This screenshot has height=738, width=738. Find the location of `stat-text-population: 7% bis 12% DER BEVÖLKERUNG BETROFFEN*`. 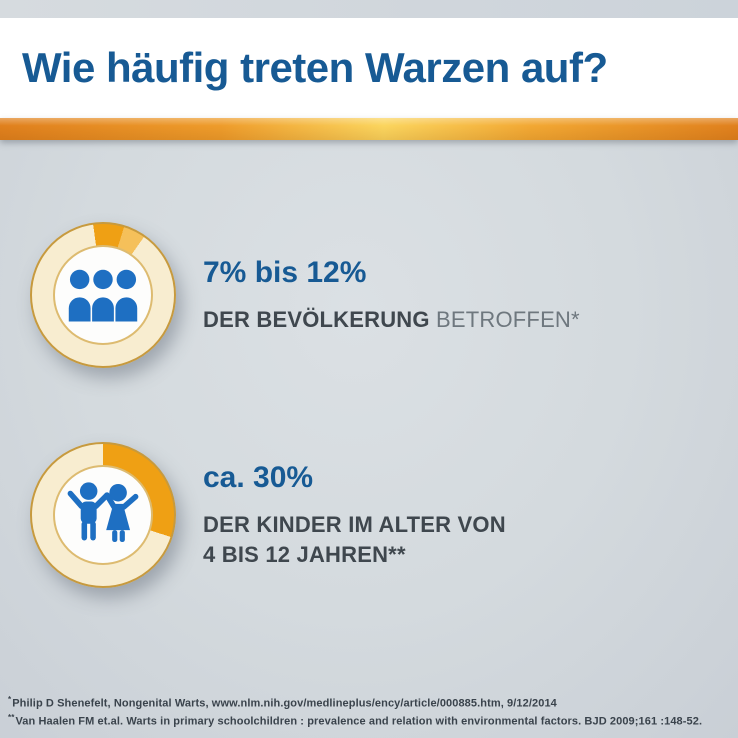

stat-text-population: 7% bis 12% DER BEVÖLKERUNG BETROFFEN* is located at coordinates (391, 295).